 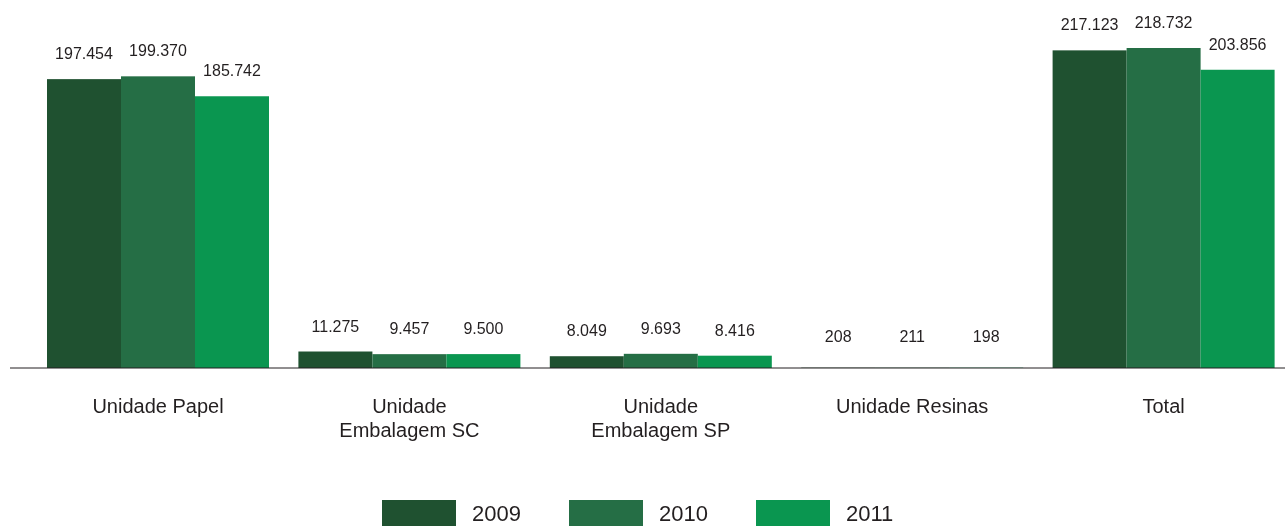 I want to click on x-tick-label: Total, so click(x=1163, y=406).